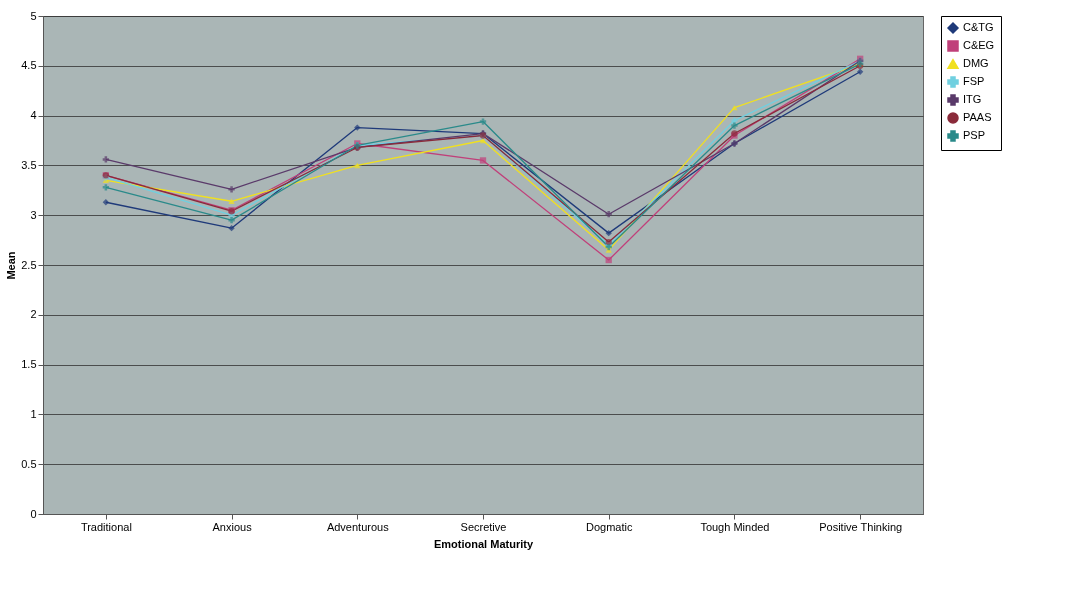 This screenshot has height=595, width=1080. What do you see at coordinates (33, 15) in the screenshot?
I see `y-tick-label: 5` at bounding box center [33, 15].